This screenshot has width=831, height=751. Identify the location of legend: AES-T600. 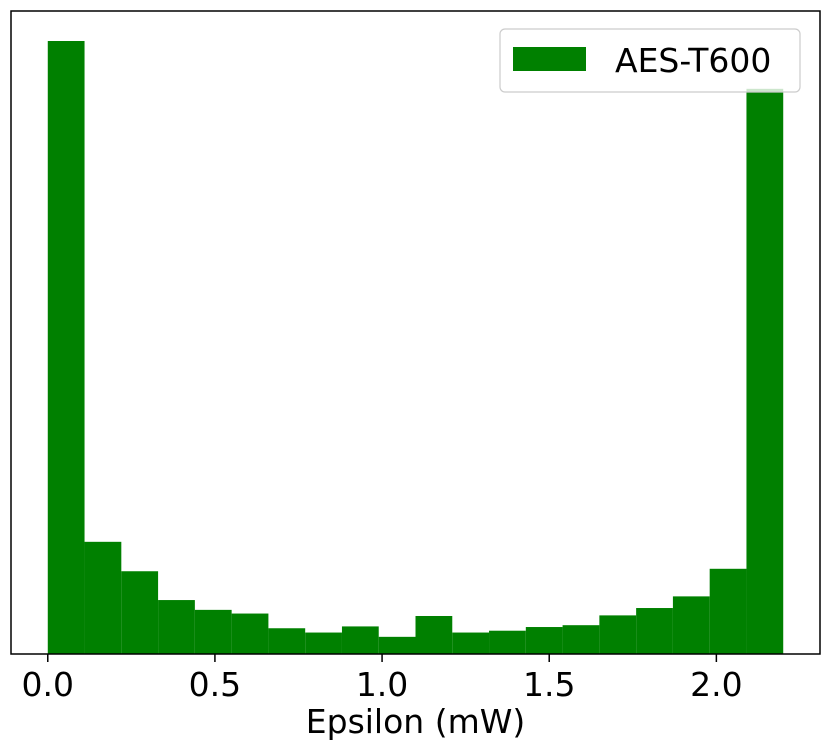
(650, 60).